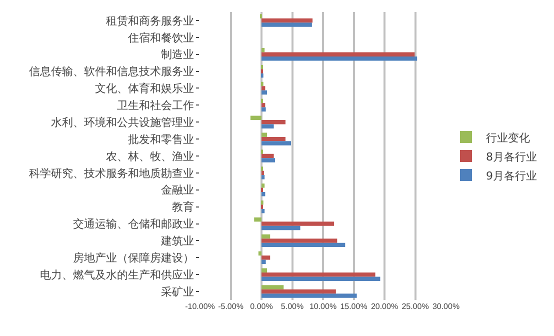 Image resolution: width=554 pixels, height=336 pixels. What do you see at coordinates (511, 157) in the screenshot?
I see `legend-label: 8月各行业` at bounding box center [511, 157].